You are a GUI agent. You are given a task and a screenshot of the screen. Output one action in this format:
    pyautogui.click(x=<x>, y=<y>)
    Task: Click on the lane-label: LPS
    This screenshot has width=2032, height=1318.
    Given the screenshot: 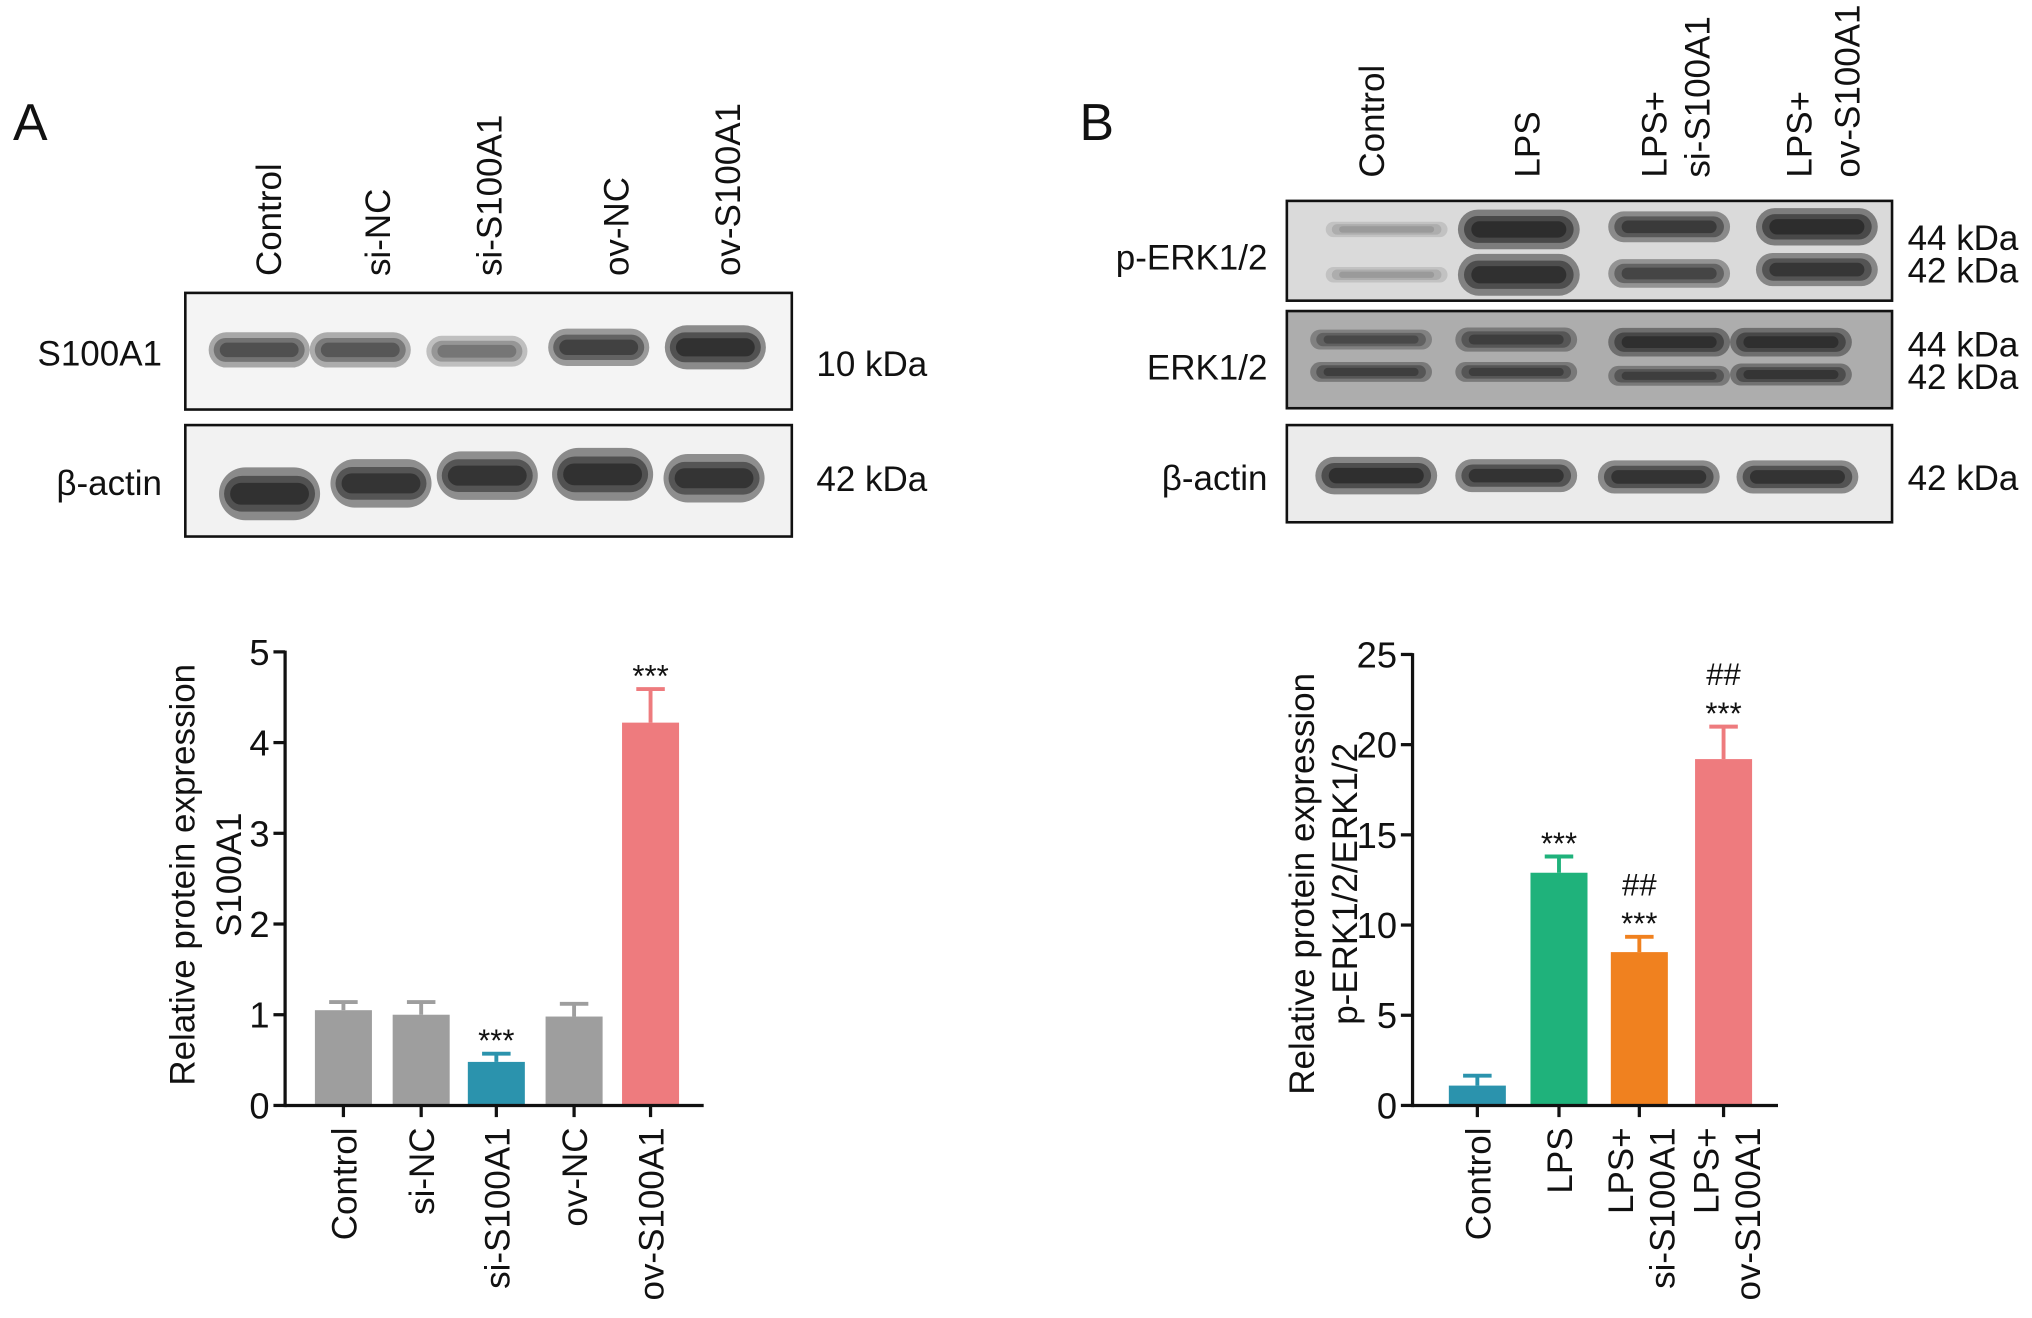 What is the action you would take?
    pyautogui.click(x=1528, y=144)
    